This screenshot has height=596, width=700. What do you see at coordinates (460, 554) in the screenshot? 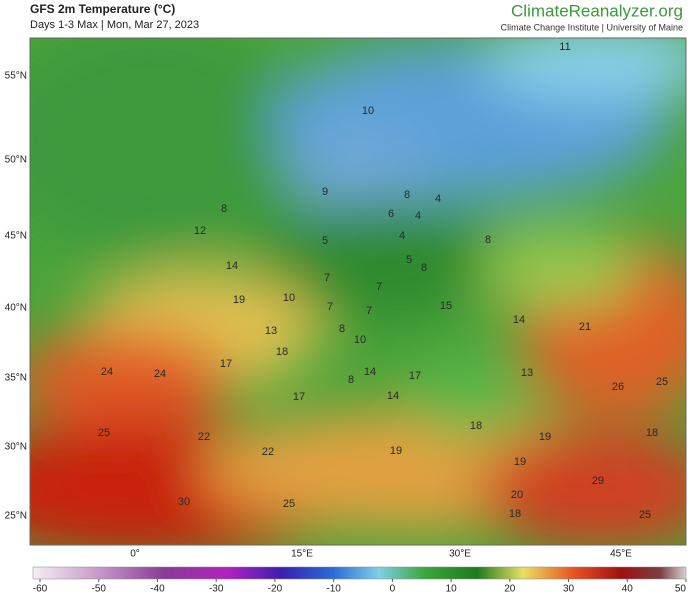
I see `lon-label: 30°E` at bounding box center [460, 554].